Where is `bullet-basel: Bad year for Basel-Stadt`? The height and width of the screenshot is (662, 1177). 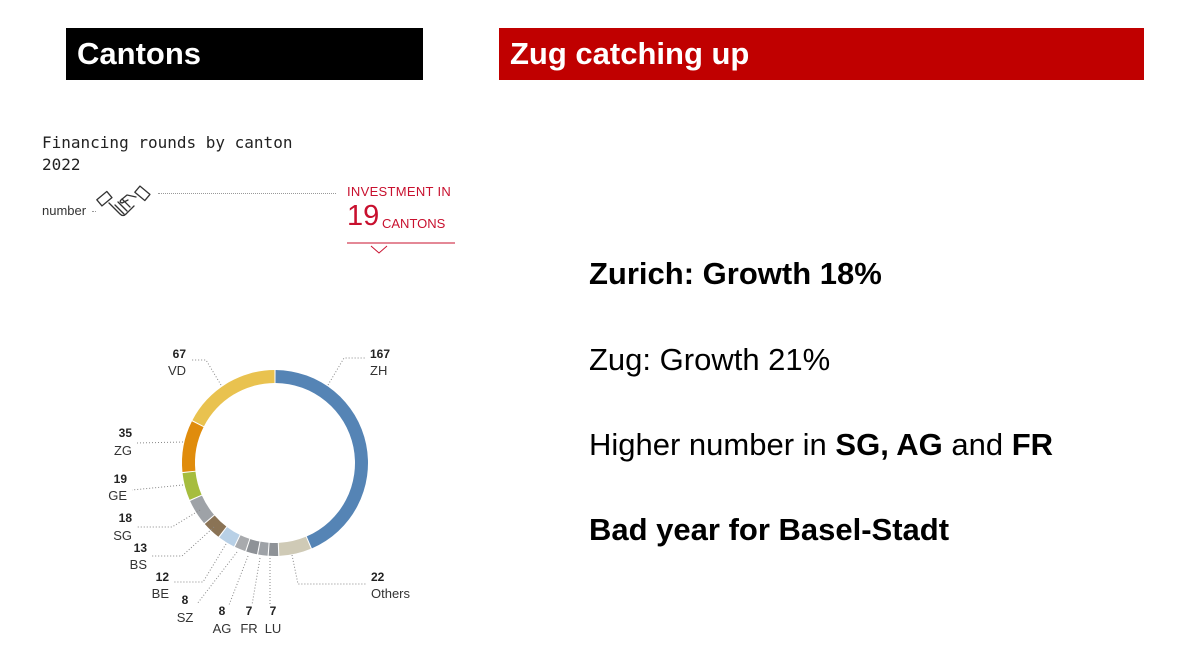
bullet-basel: Bad year for Basel-Stadt is located at coordinates (769, 529).